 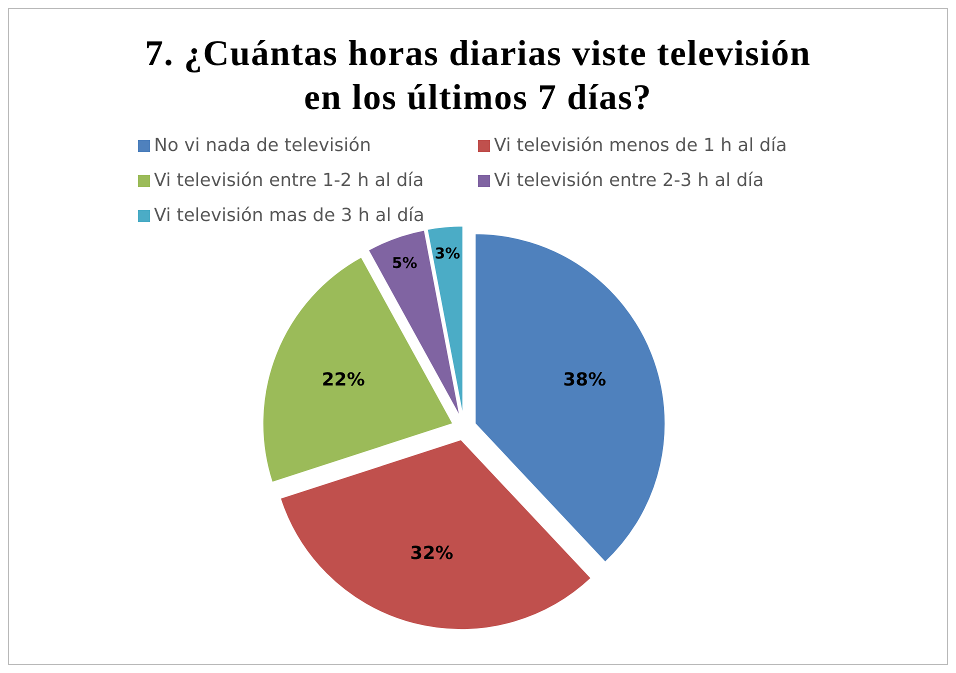 I want to click on legend-label: Vi televisión mas de 3 h al día, so click(x=289, y=215).